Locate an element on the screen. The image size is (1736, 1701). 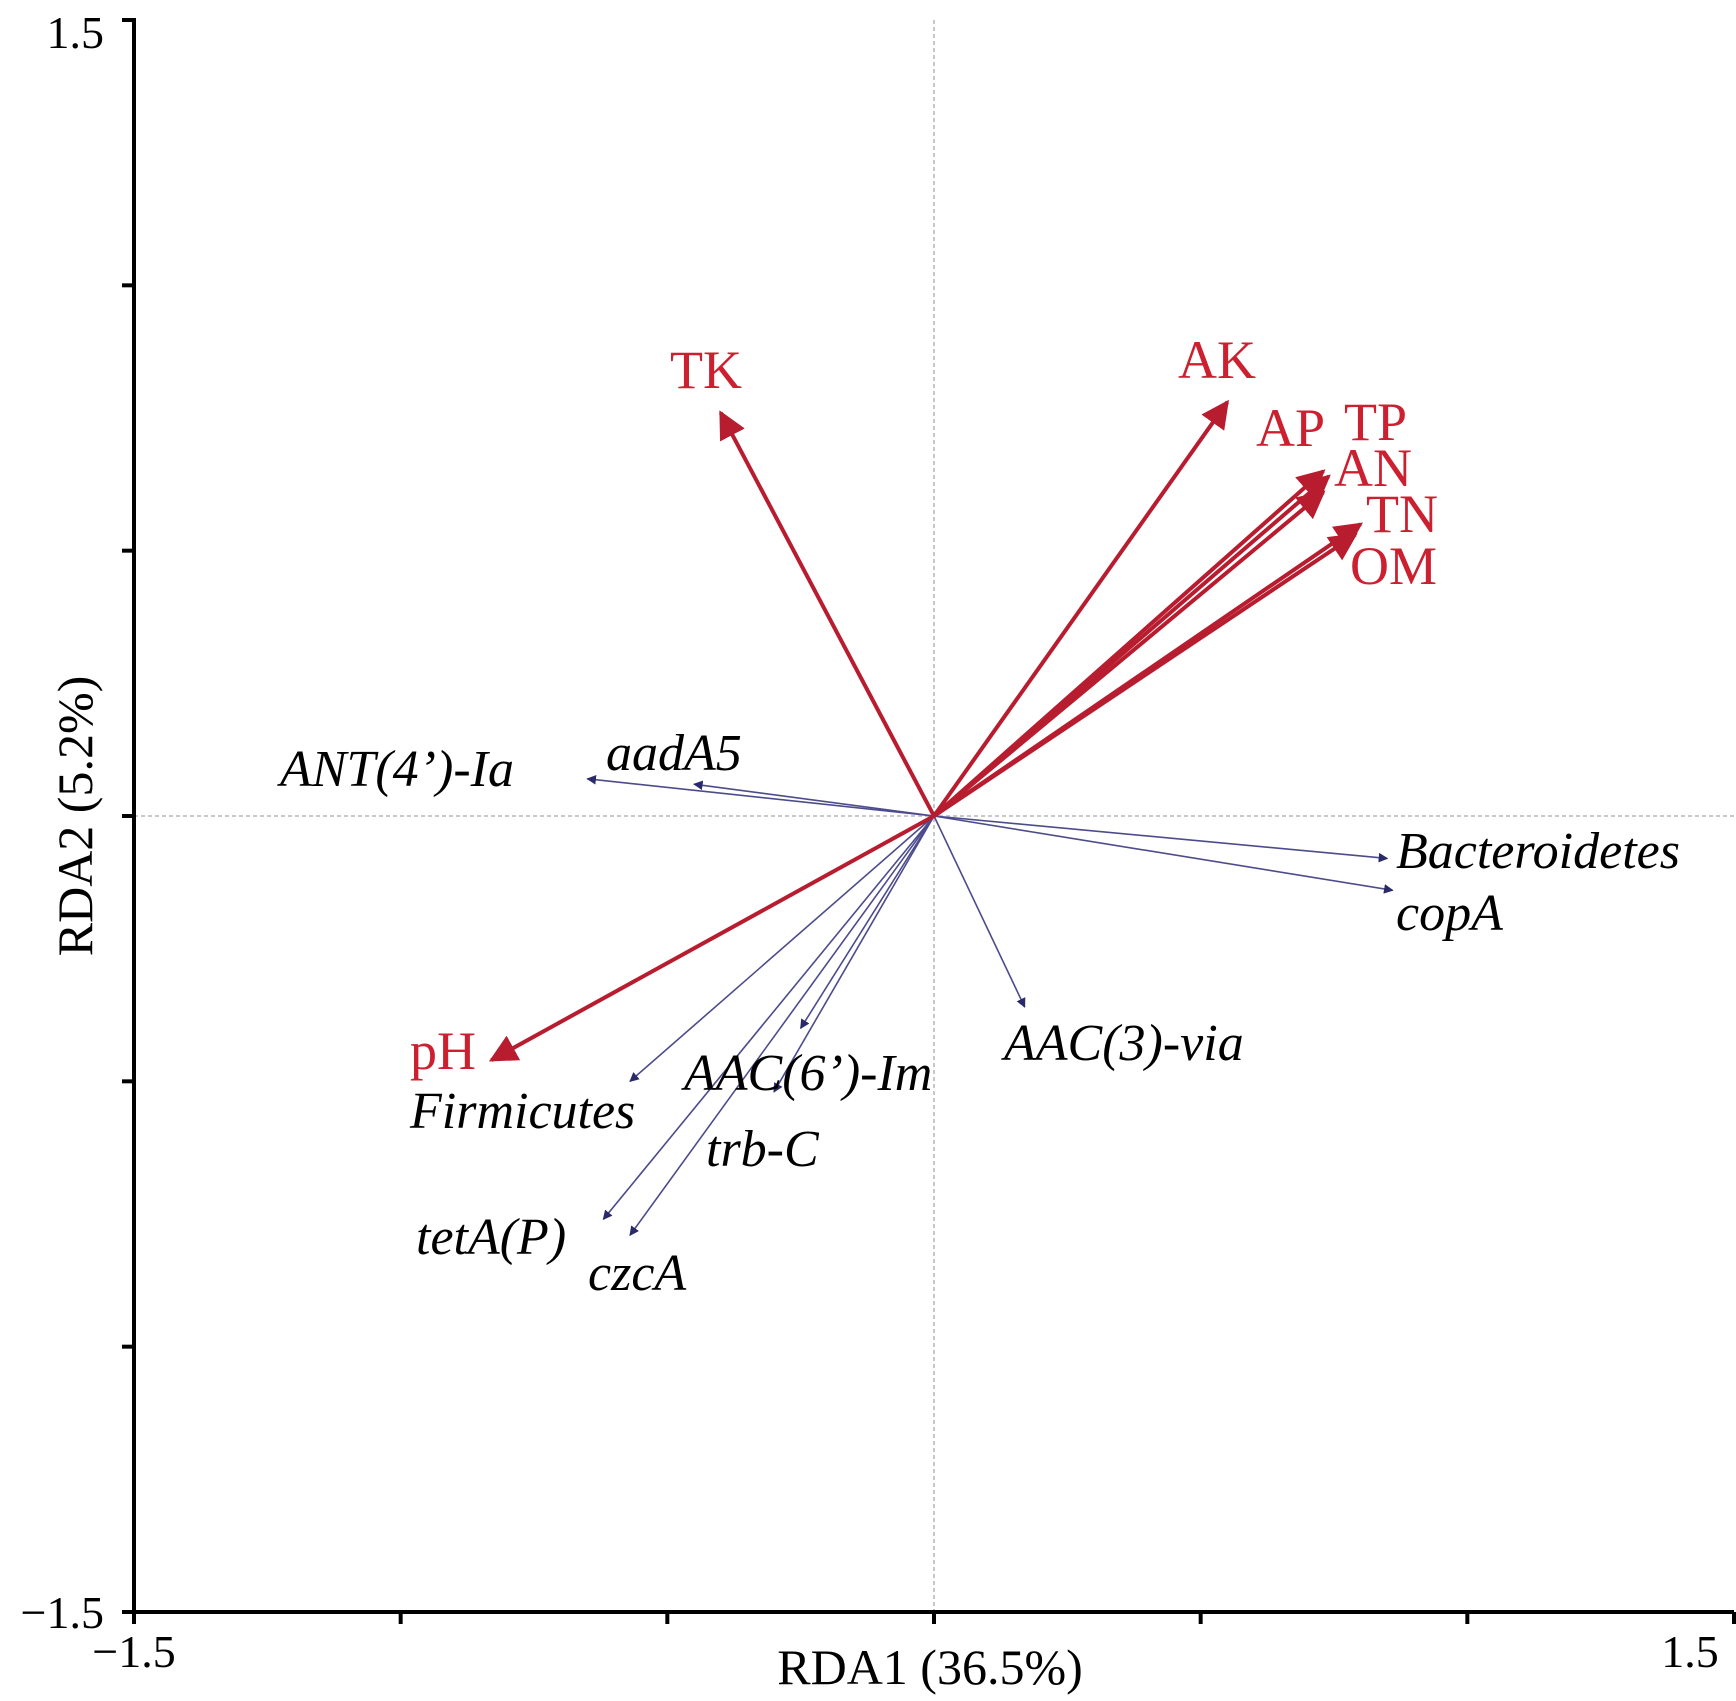
gene-label-aac3-via: AAC(3)-via is located at coordinates (1122, 1043).